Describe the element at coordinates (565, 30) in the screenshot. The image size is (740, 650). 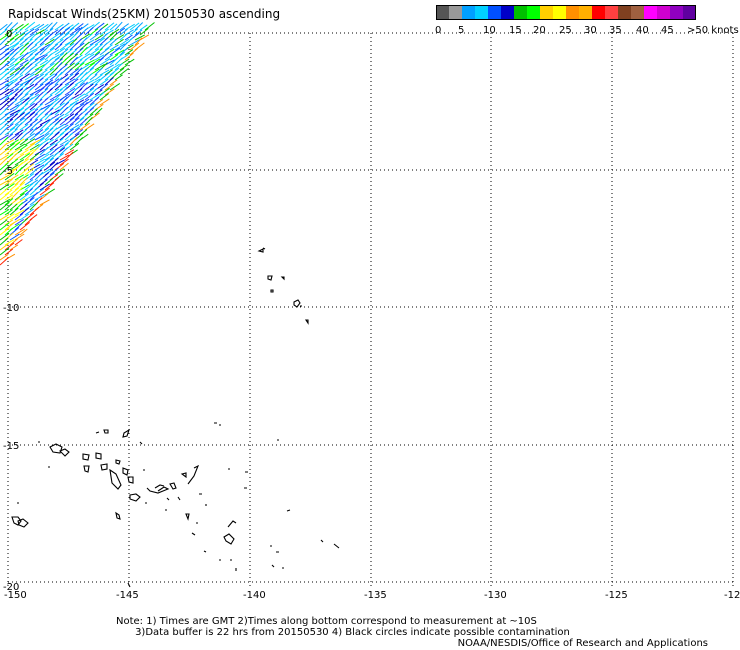
I see `colorbar-label-25: 25` at that location.